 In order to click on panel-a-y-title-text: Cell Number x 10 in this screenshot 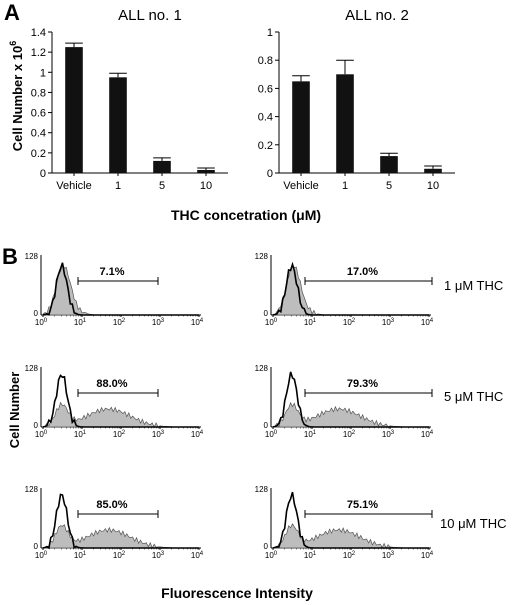, I will do `click(17, 99)`.